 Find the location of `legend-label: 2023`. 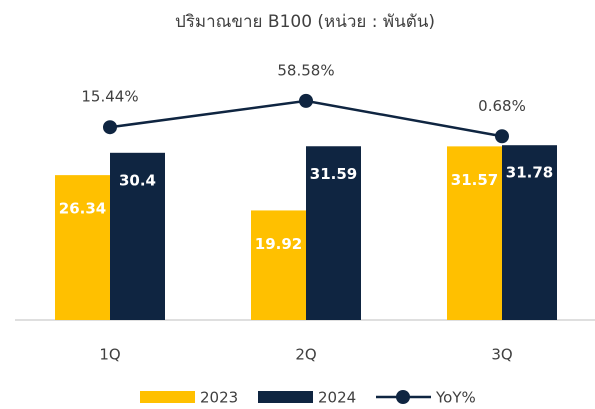

legend-label: 2023 is located at coordinates (219, 398).